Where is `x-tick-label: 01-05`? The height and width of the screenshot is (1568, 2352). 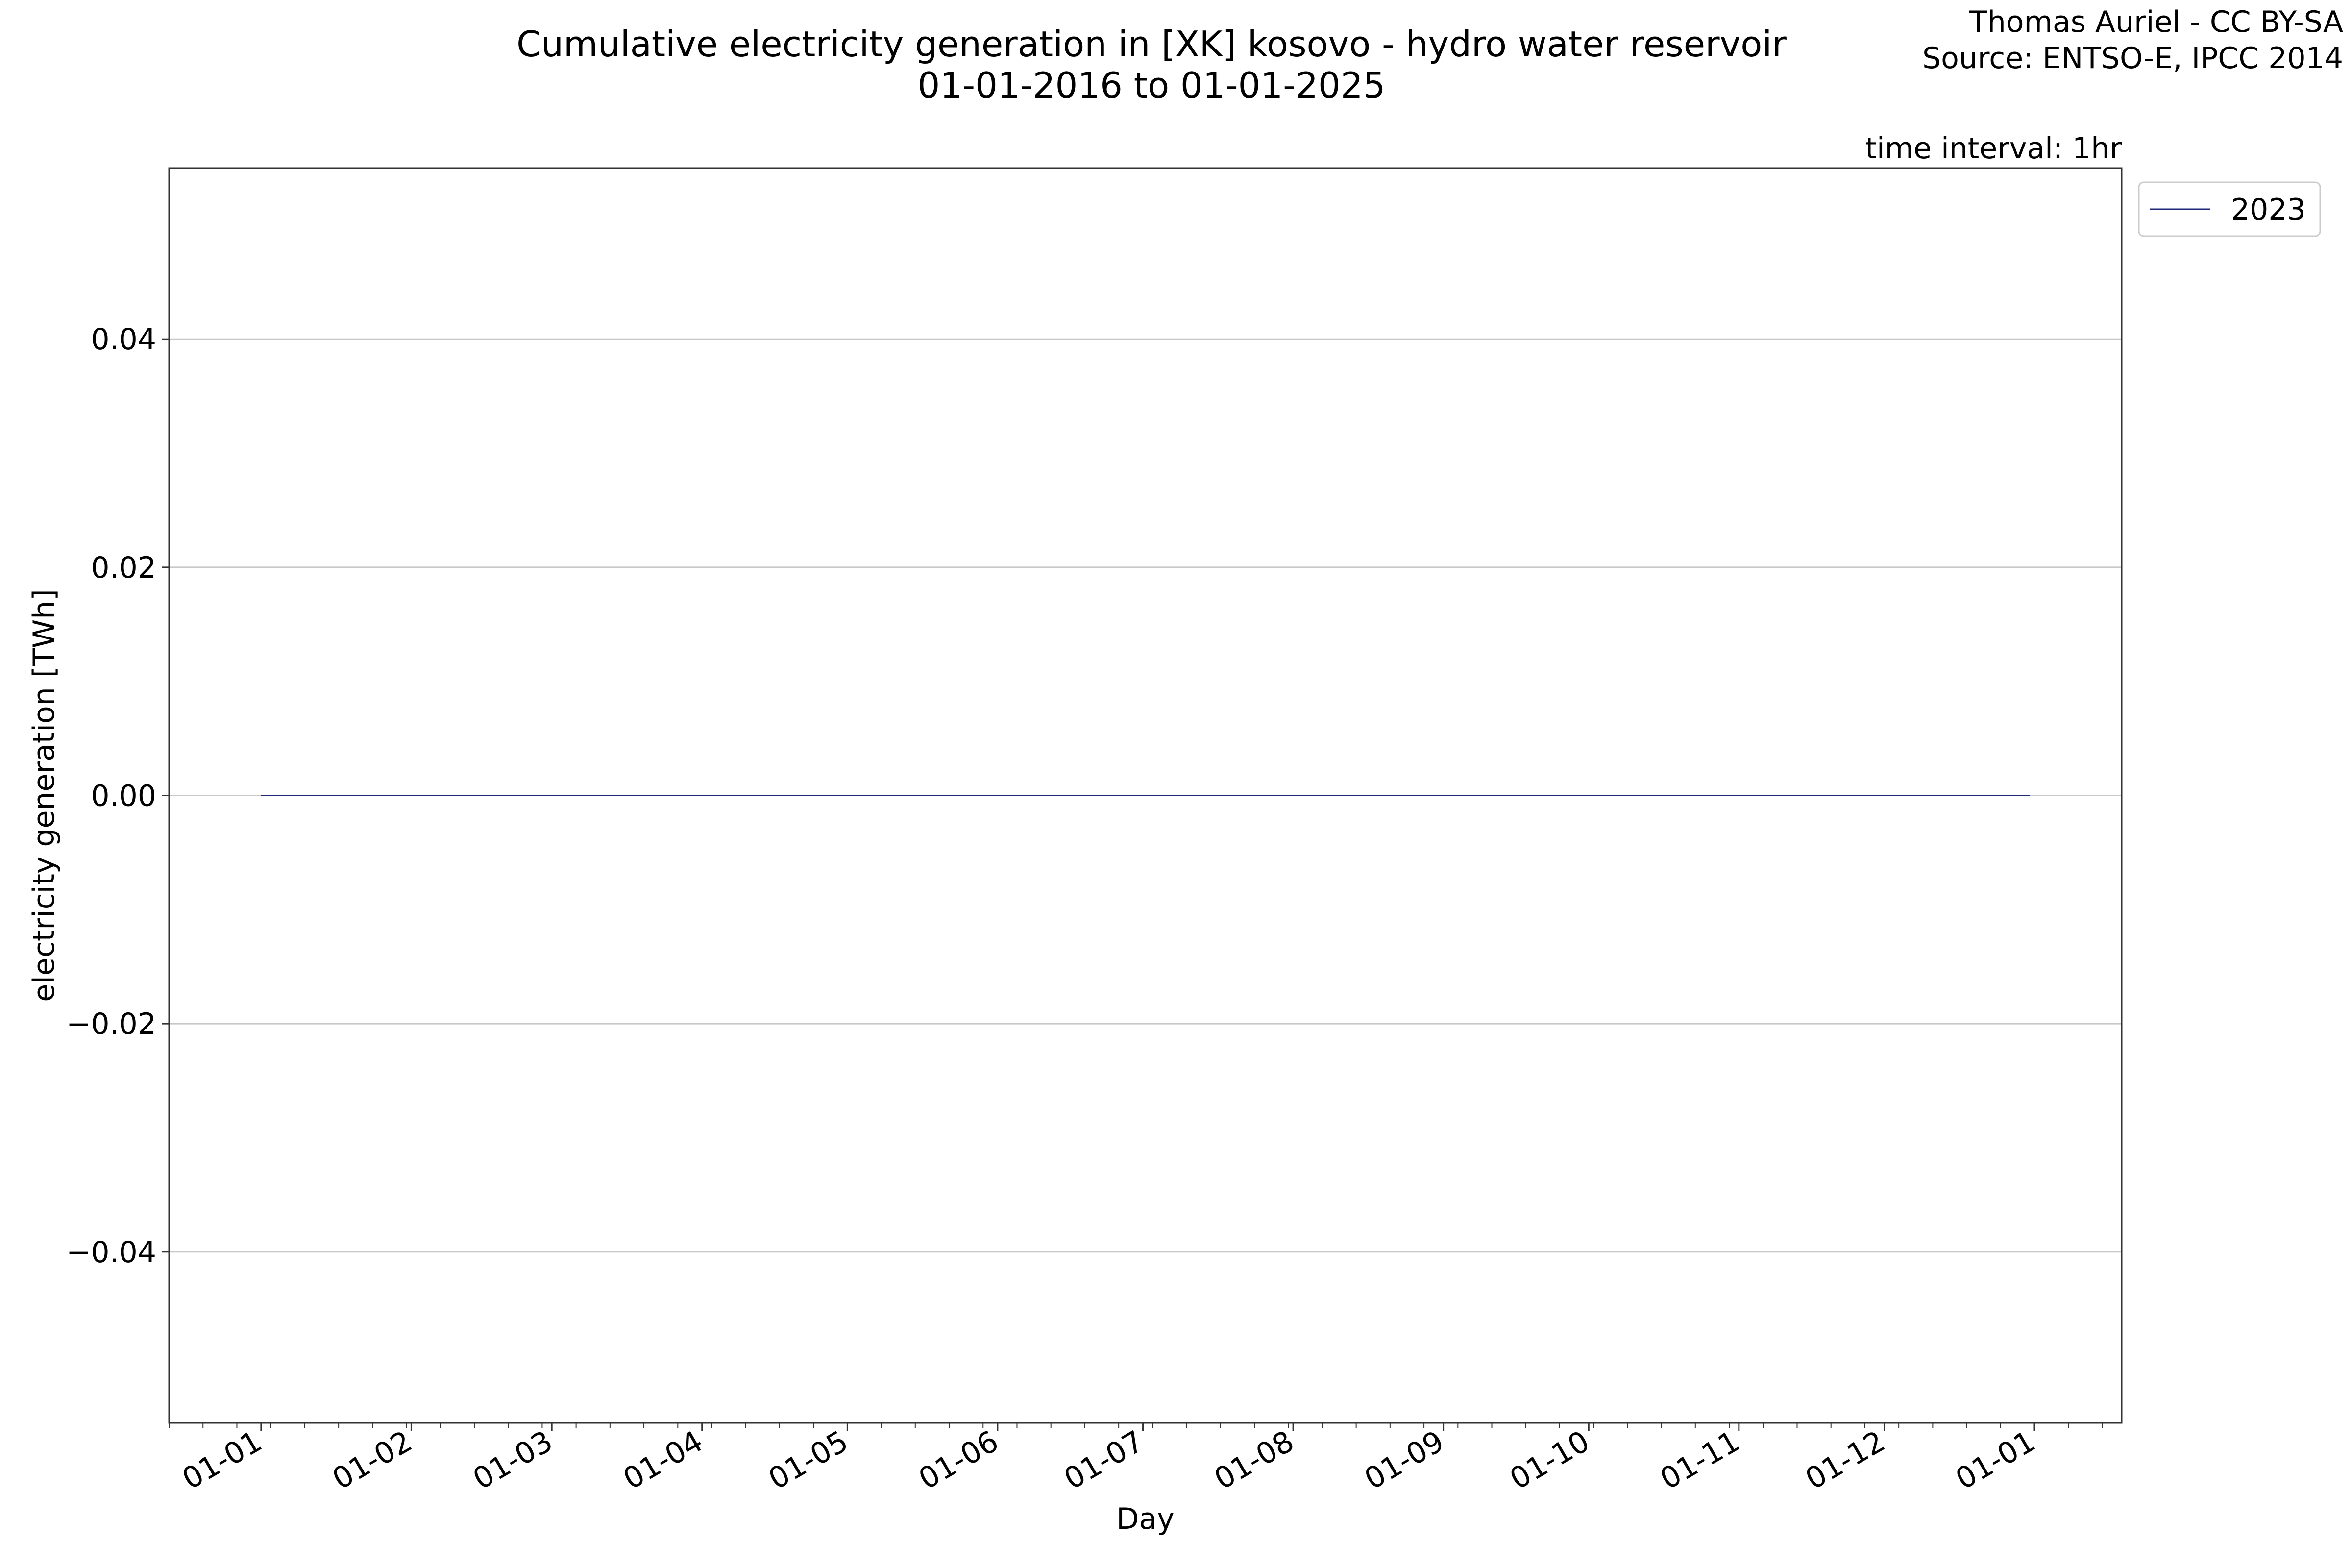
x-tick-label: 01-05 is located at coordinates (808, 1460).